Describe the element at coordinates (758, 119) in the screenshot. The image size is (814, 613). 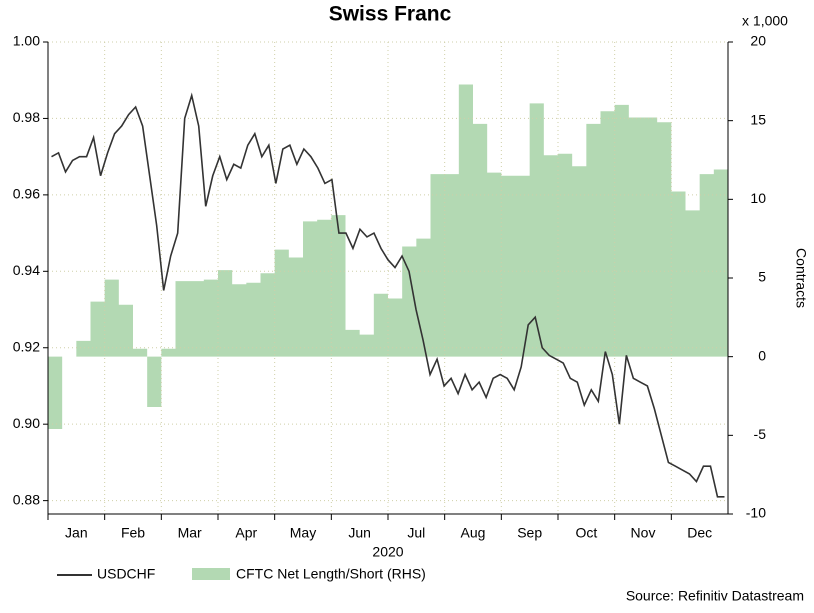
I see `y2-tick-label: 15` at that location.